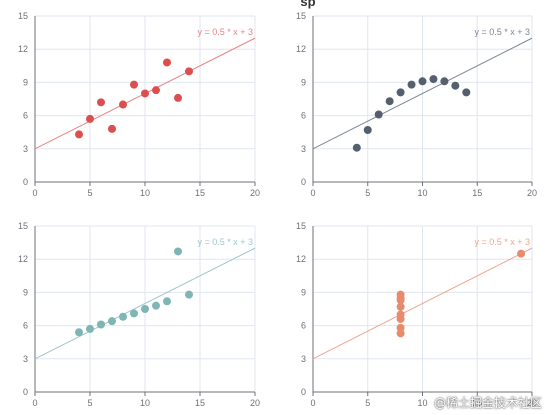 The image size is (550, 415). What do you see at coordinates (487, 403) in the screenshot?
I see `watermark: @稀土掘金技术社区` at bounding box center [487, 403].